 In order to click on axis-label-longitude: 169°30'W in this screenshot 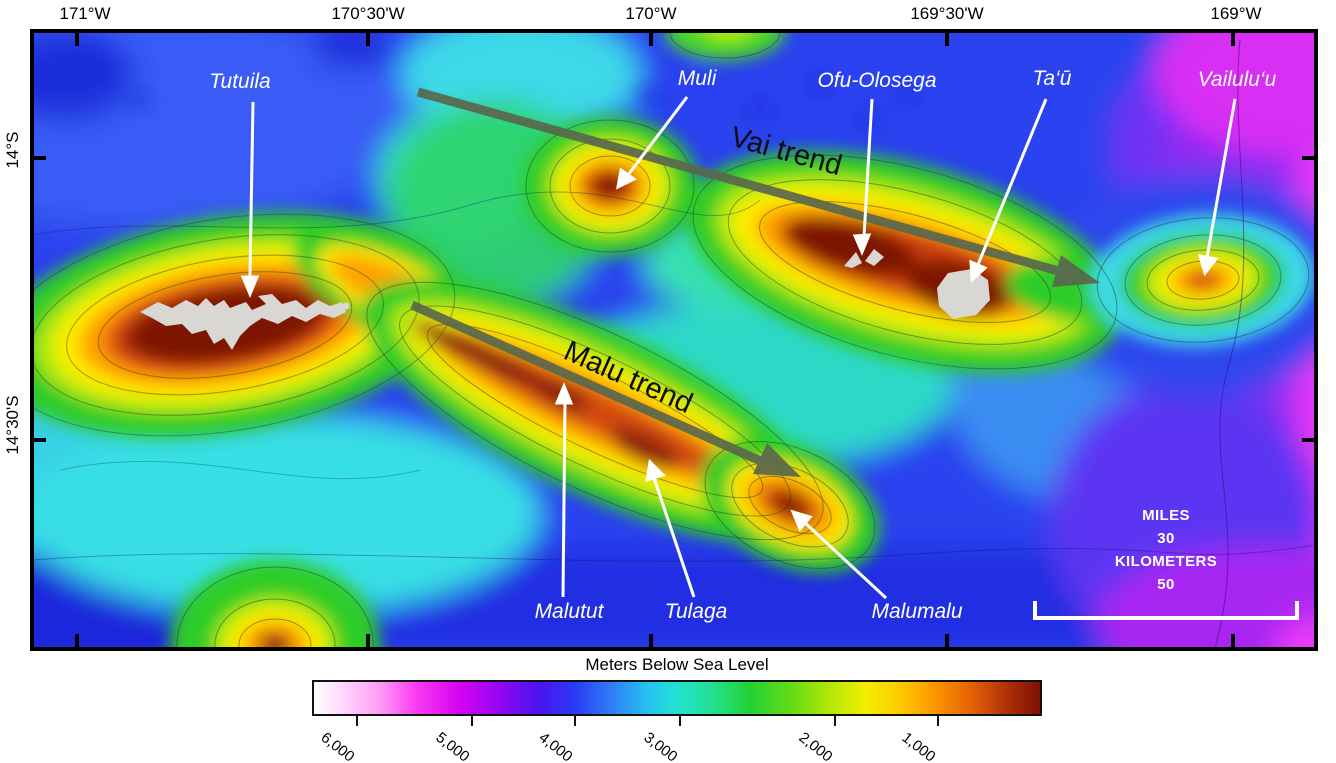, I will do `click(947, 13)`.